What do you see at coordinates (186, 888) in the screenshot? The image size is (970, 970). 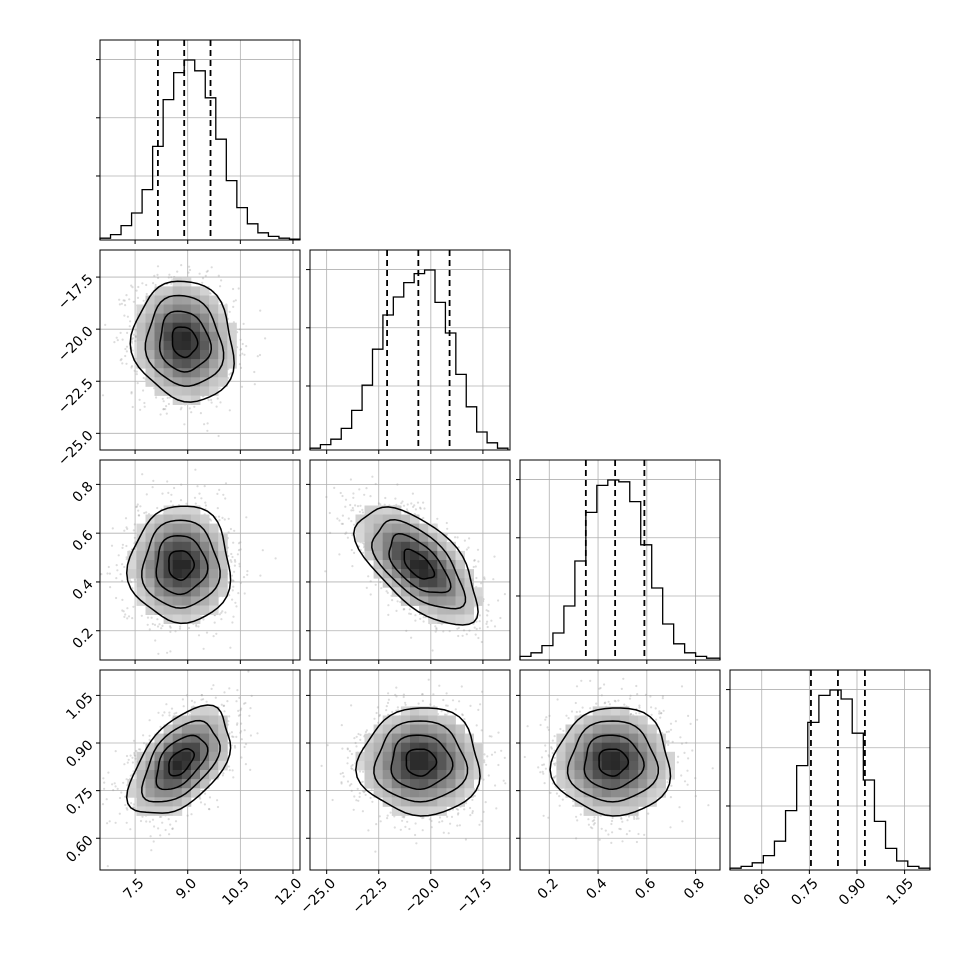 I see `x-tick-label: 9.0` at bounding box center [186, 888].